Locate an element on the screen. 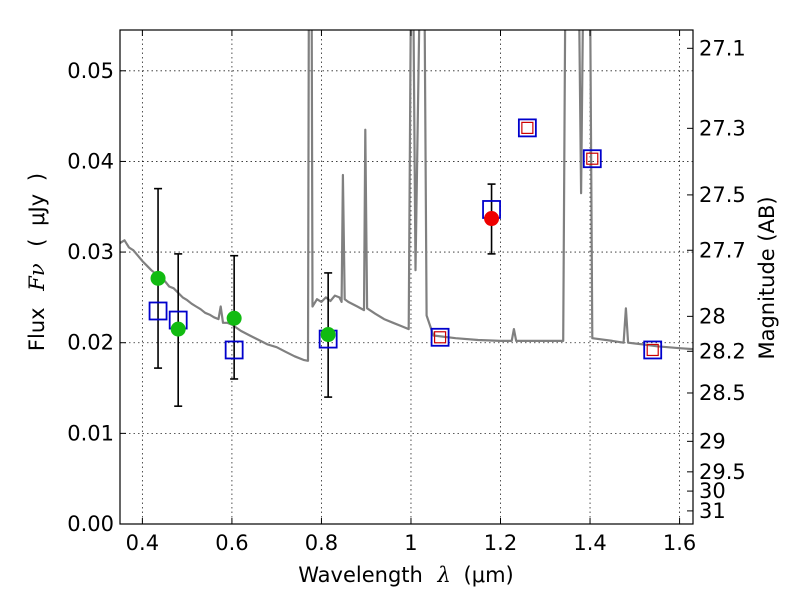 This screenshot has width=800, height=605. x-tick-label: 1.6 is located at coordinates (679, 543).